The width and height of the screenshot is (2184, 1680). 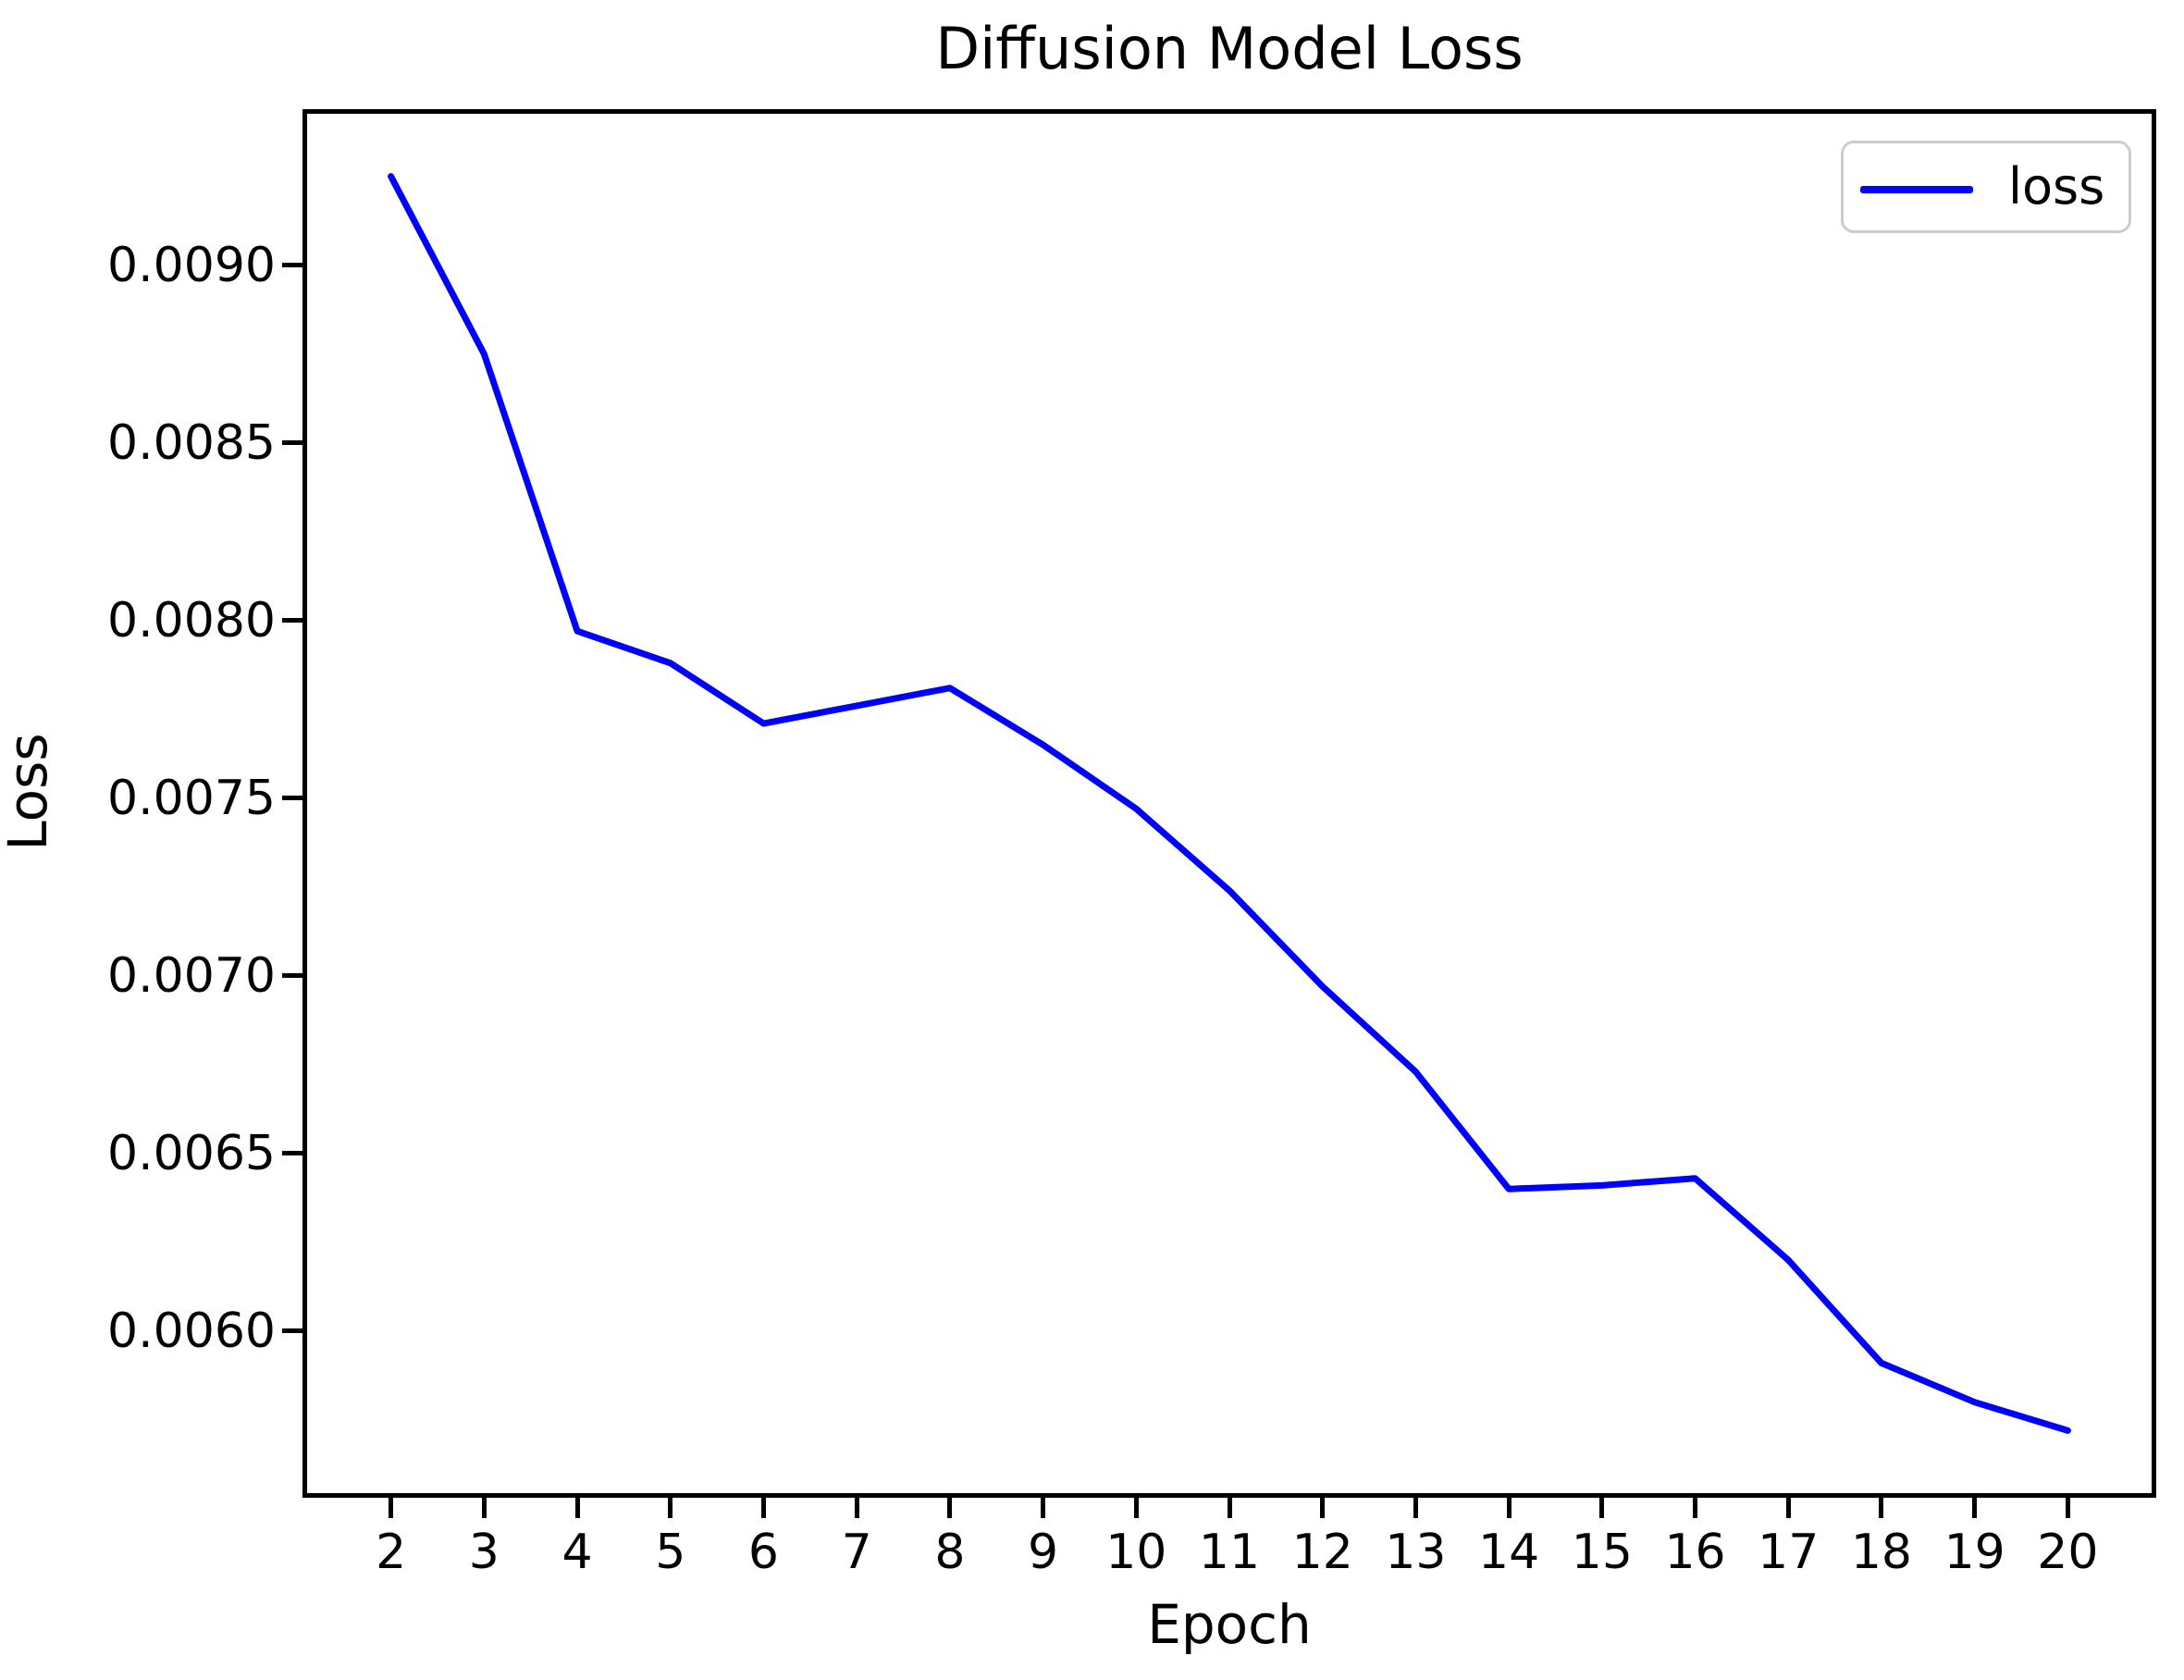 I want to click on y-axis-label: Loss, so click(x=29, y=792).